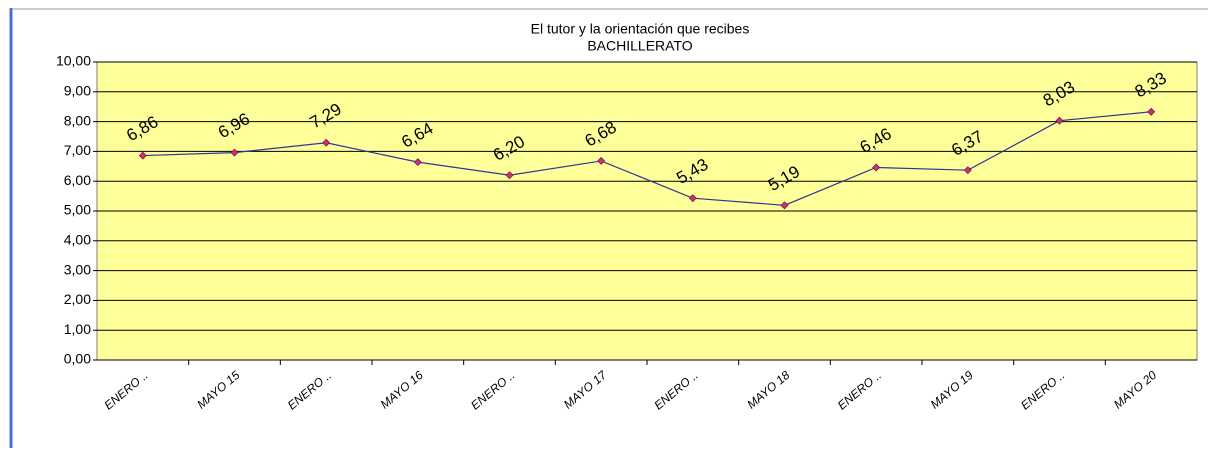 The image size is (1208, 453). What do you see at coordinates (402, 390) in the screenshot?
I see `x-tick-label: MAYO 16` at bounding box center [402, 390].